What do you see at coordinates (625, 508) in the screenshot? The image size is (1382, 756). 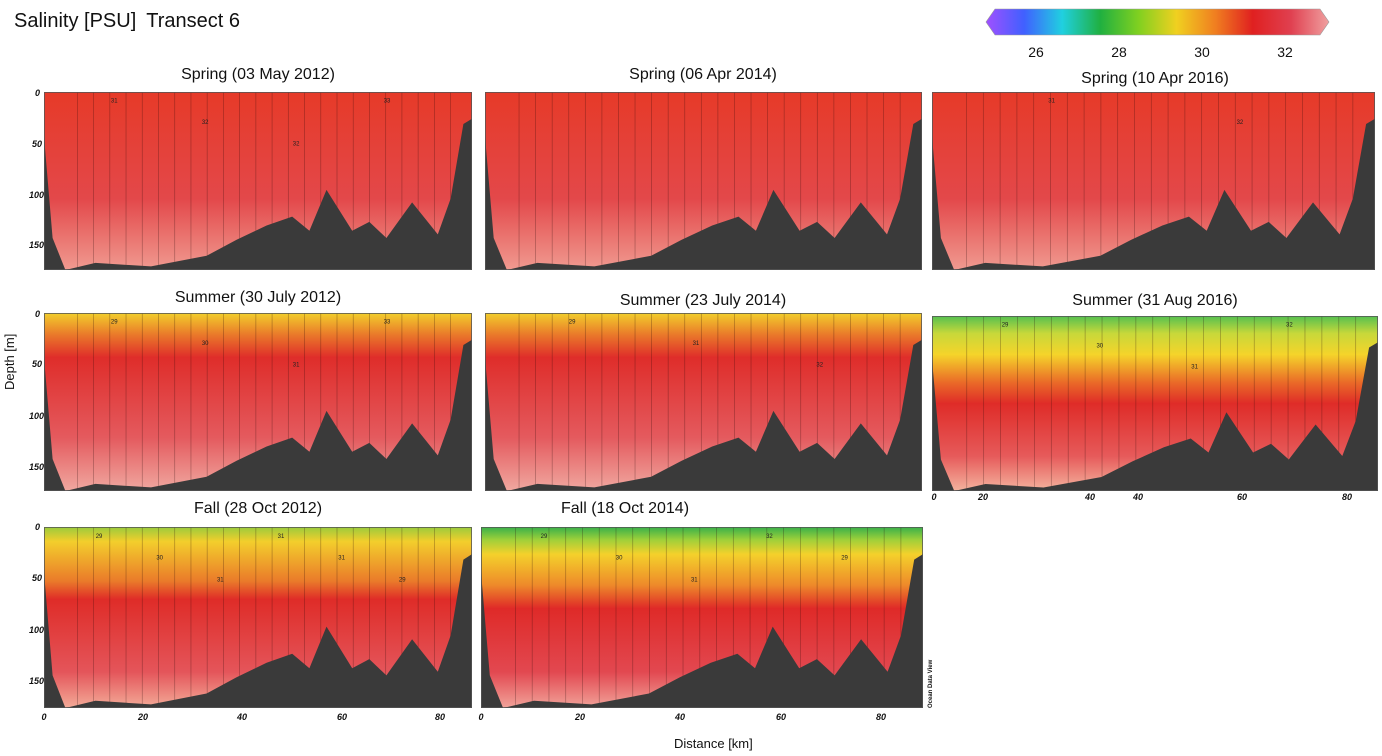 I see `panel-title-8: Fall (18 Oct 2014)` at bounding box center [625, 508].